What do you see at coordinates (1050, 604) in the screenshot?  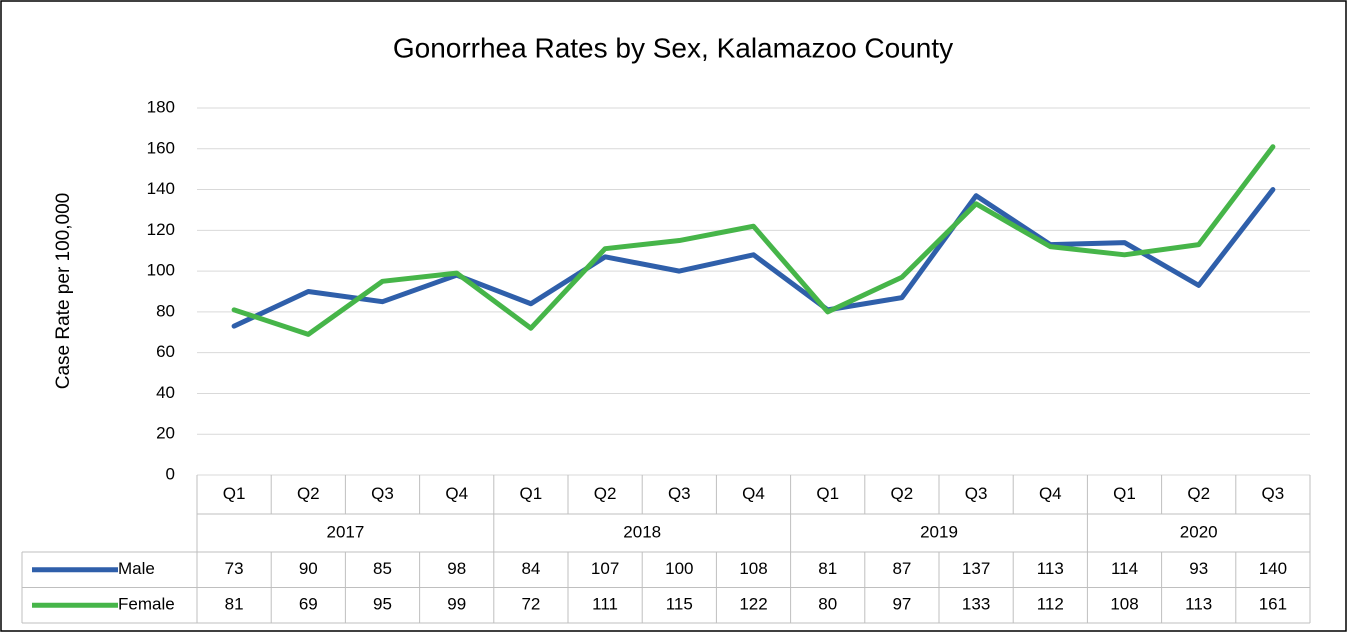 I see `table-value: 112` at bounding box center [1050, 604].